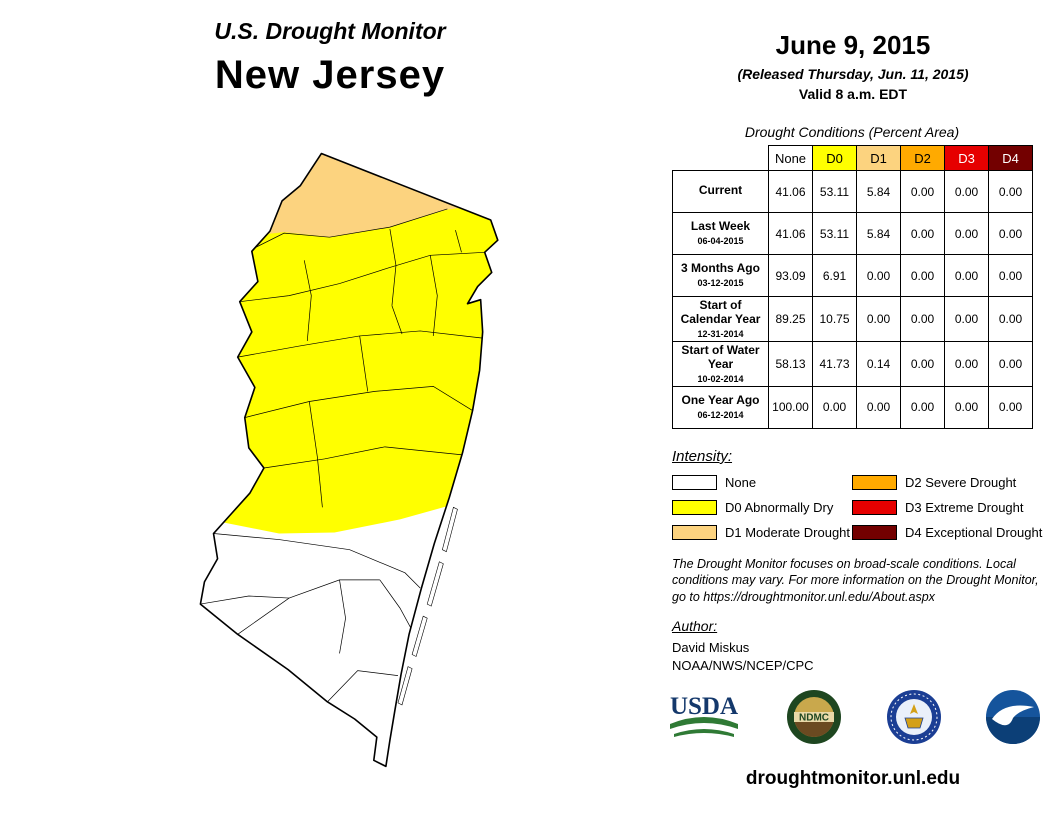 Image resolution: width=1056 pixels, height=816 pixels. I want to click on row-label: Current, so click(720, 191).